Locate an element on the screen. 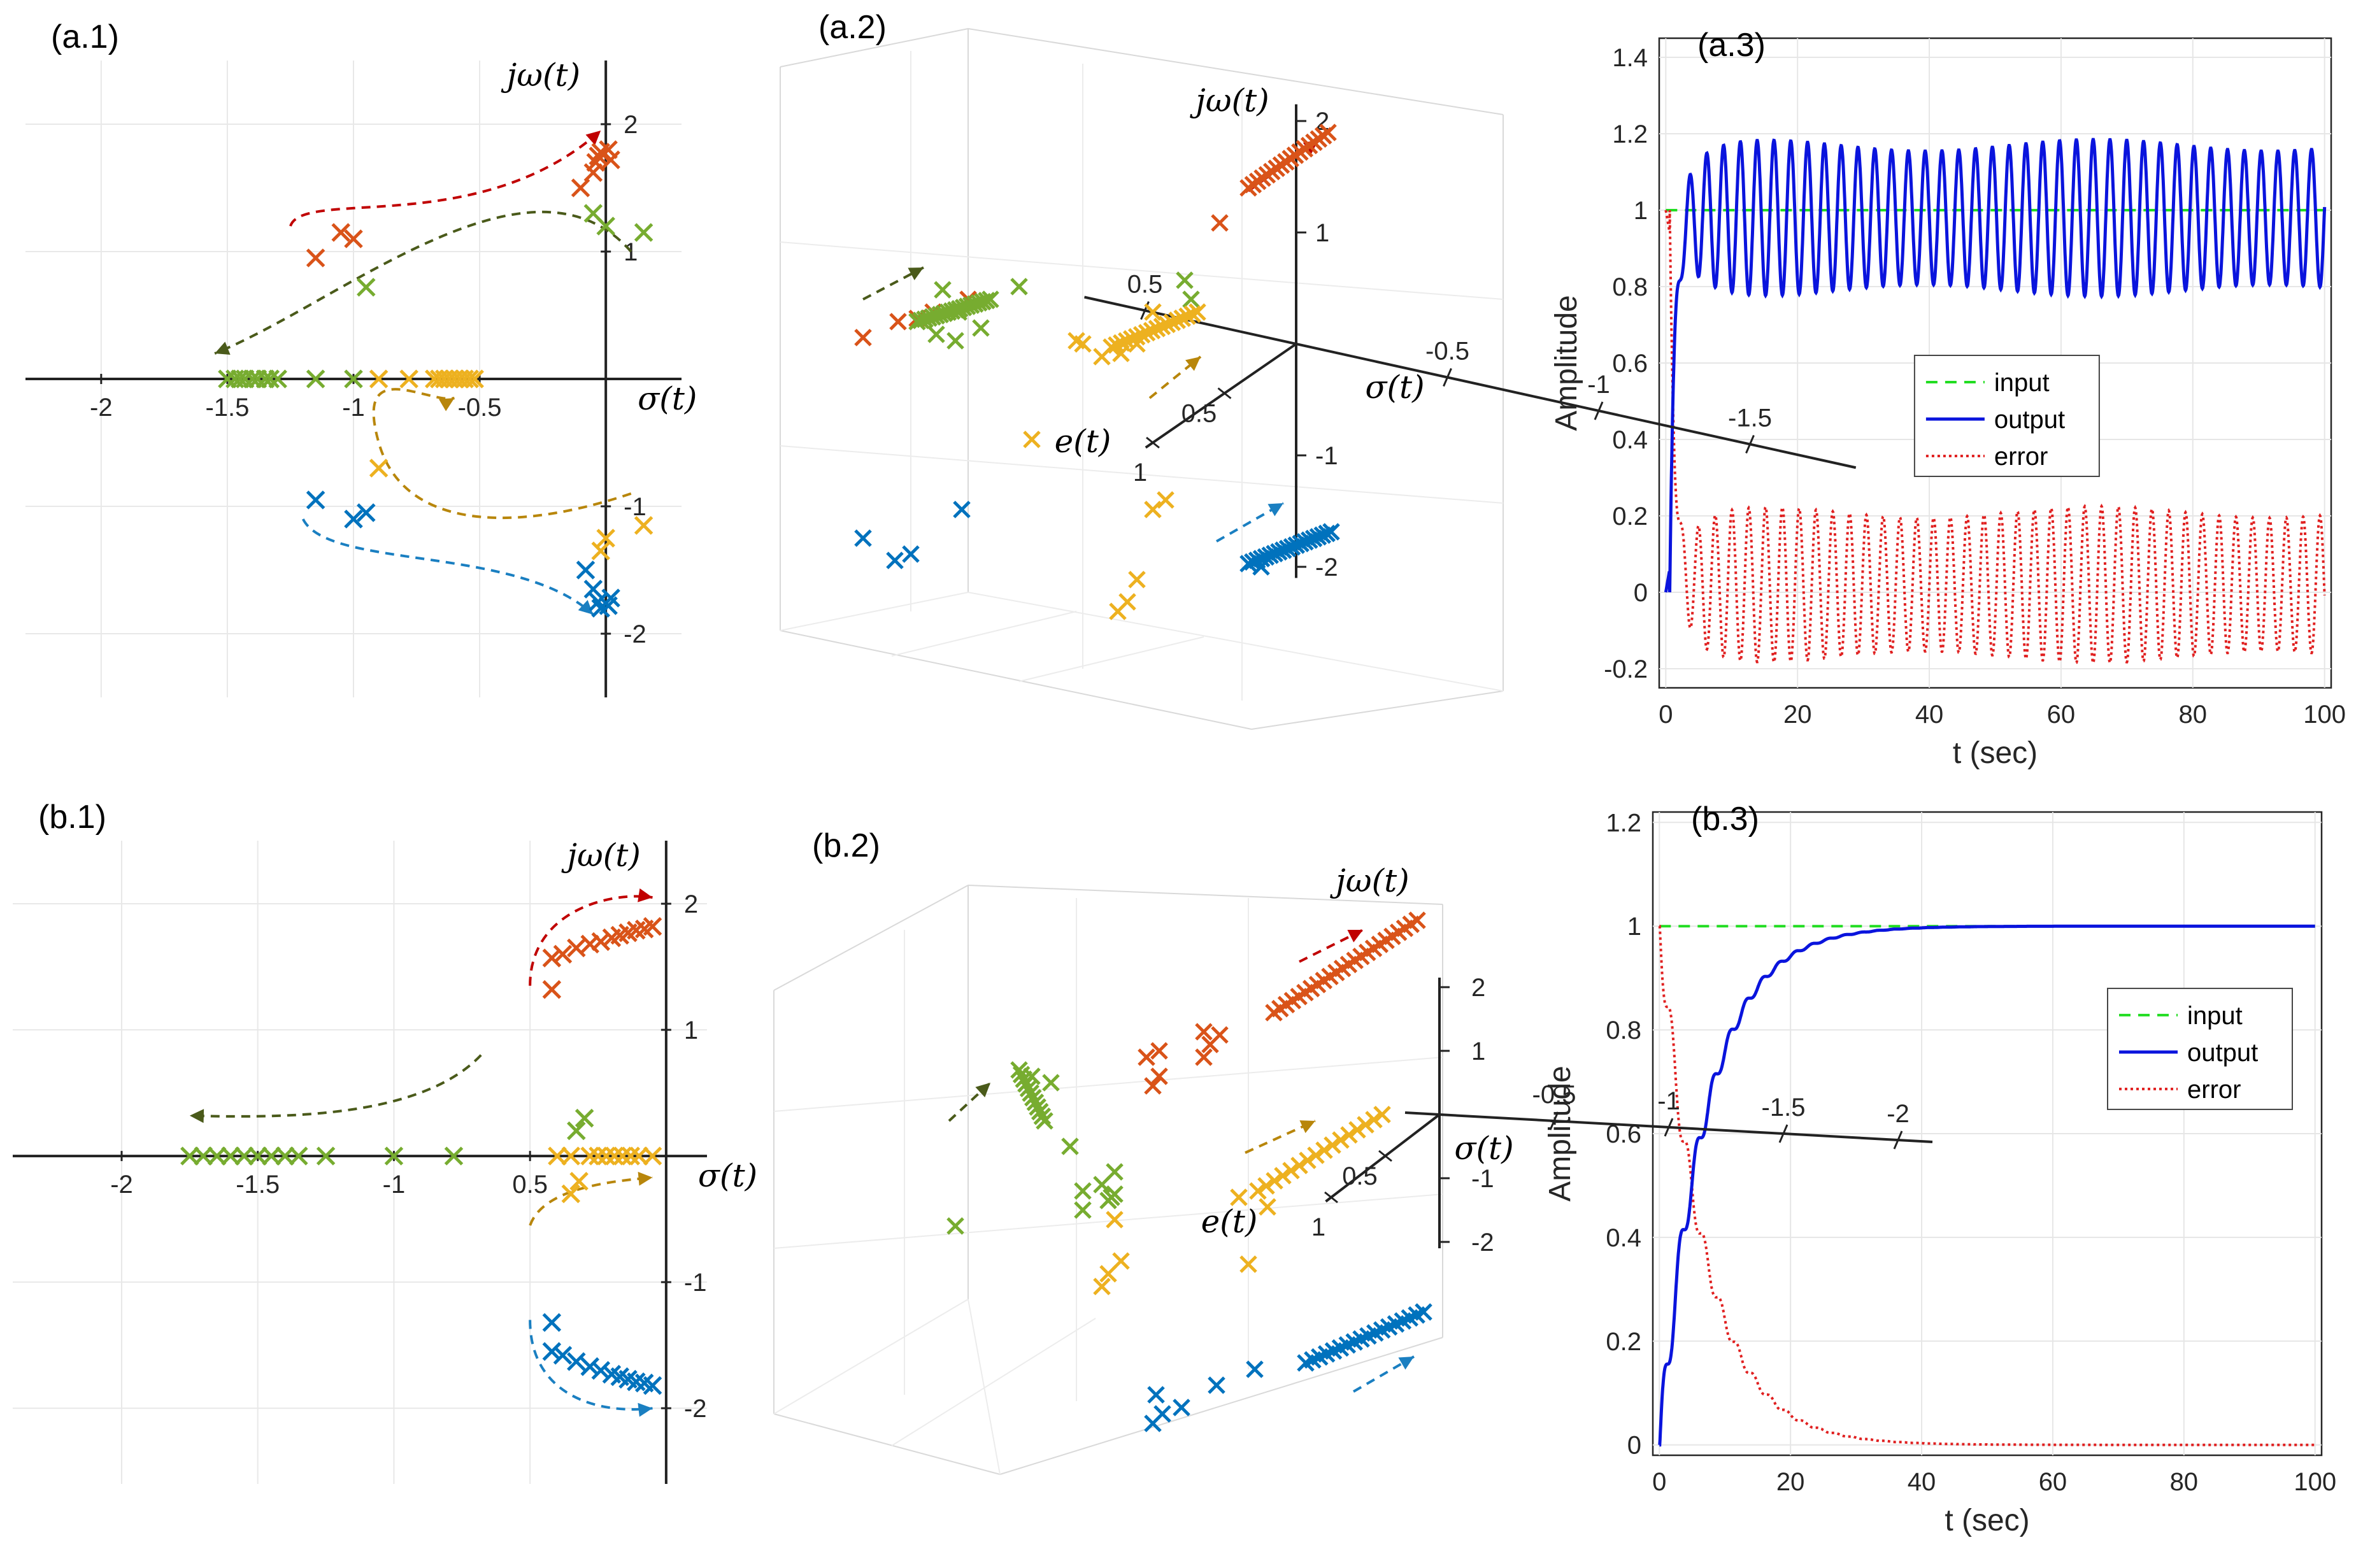 Image resolution: width=2363 pixels, height=1568 pixels. y-tick-label: -0.2 is located at coordinates (1626, 669).